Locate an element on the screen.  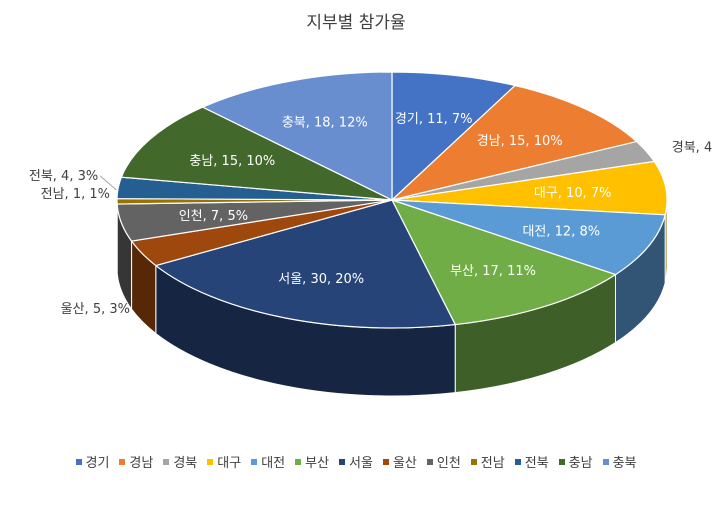
legend-label: 부산 is located at coordinates (317, 463).